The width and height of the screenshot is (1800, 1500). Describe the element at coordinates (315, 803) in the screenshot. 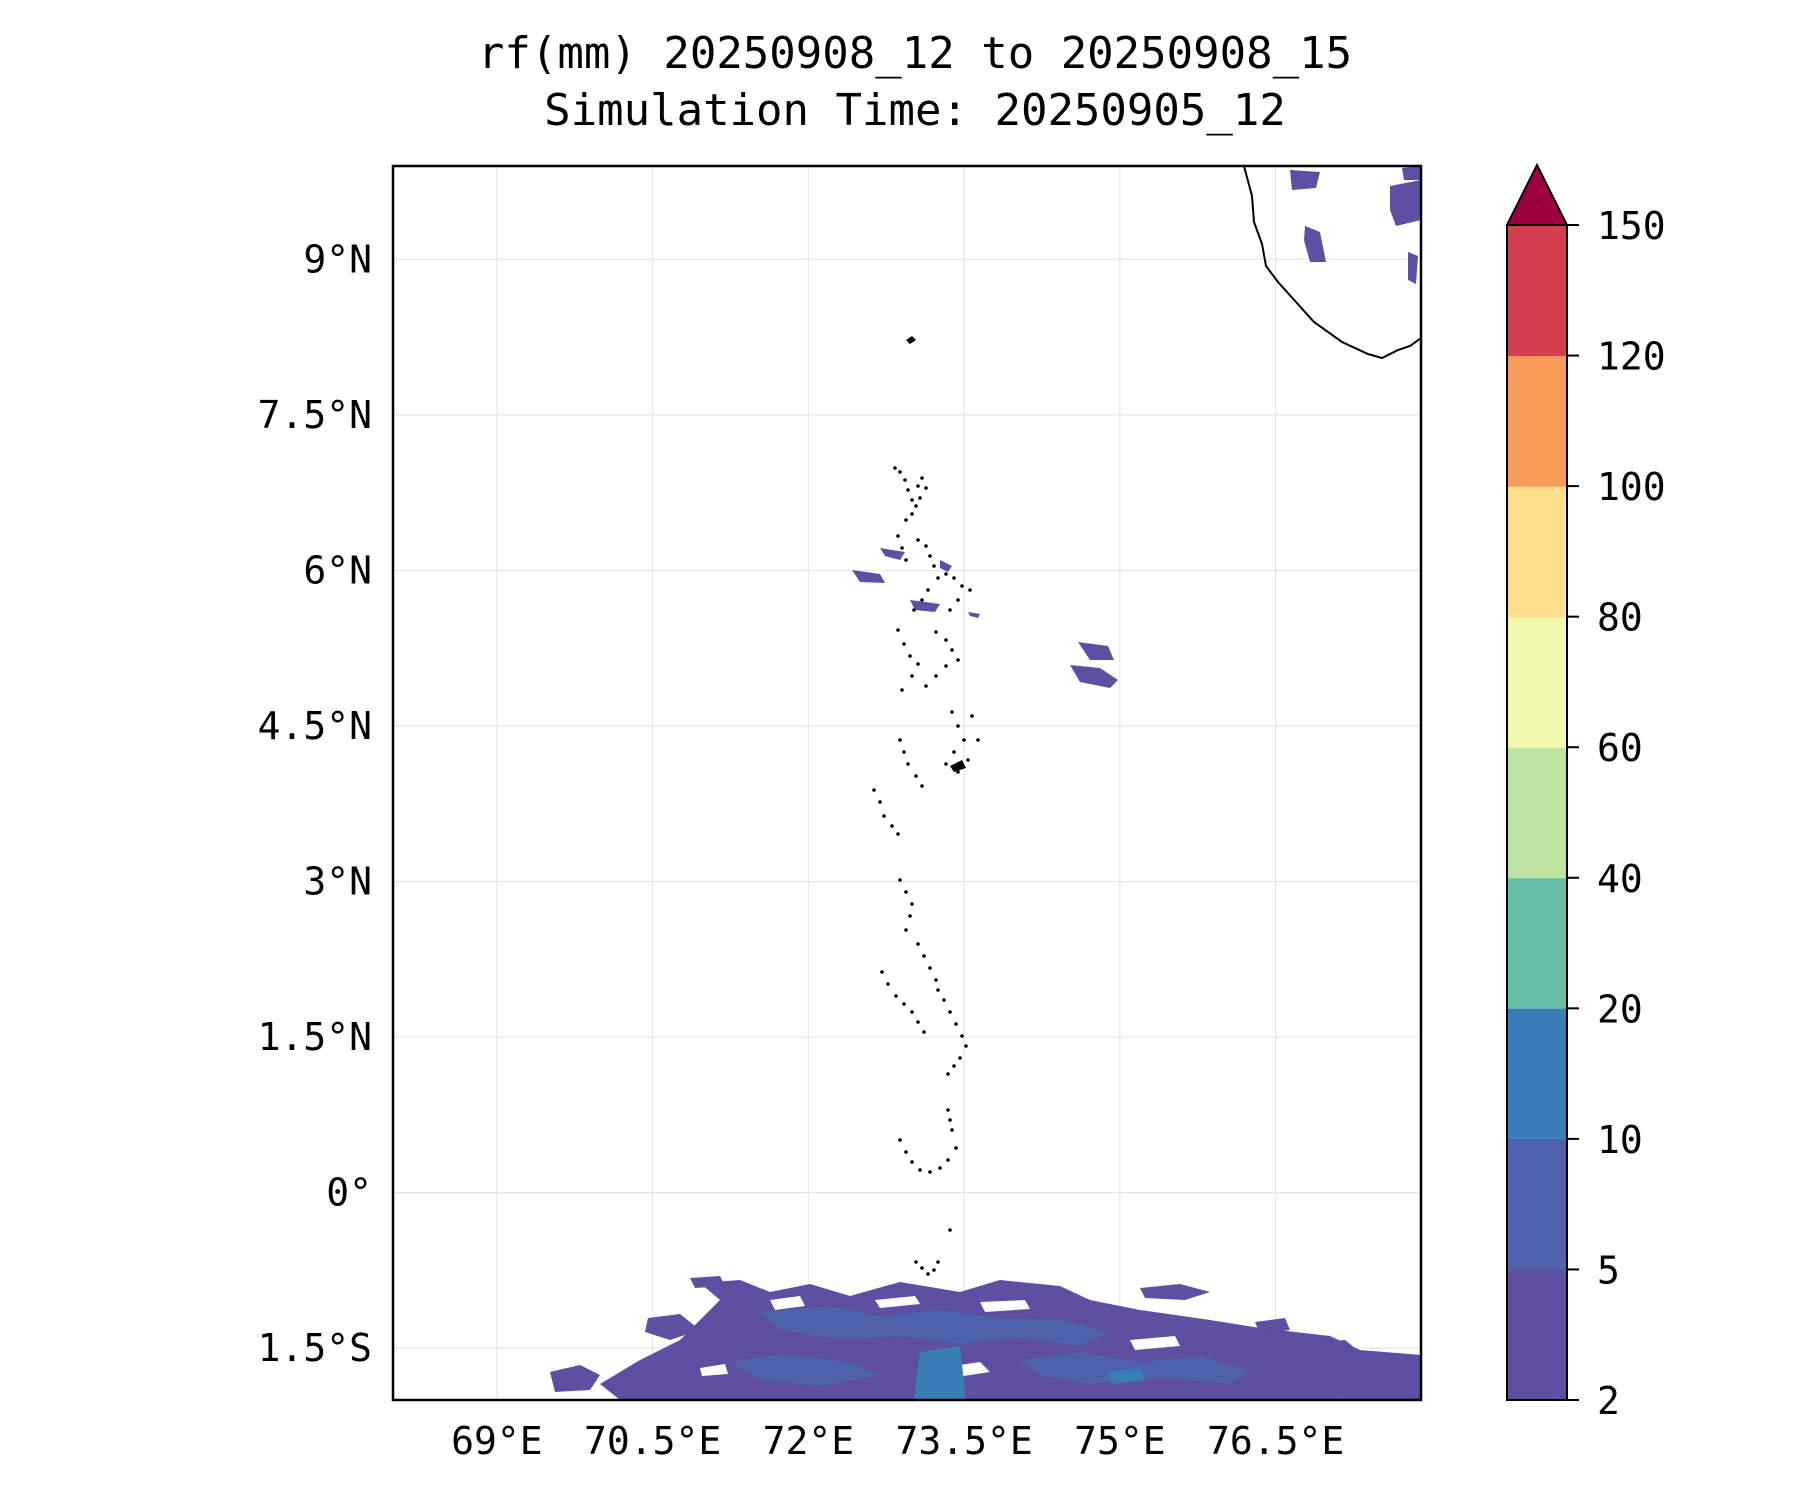

I see `y-tick-labels: 9°N 7.5°N 6°N 4.5°N 3°N 1.5°N 0° 1.5°S` at that location.